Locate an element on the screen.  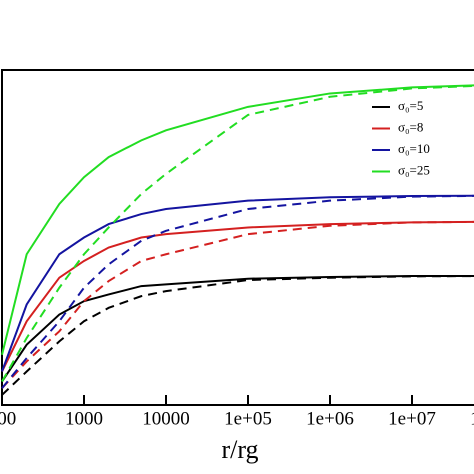
x-tick-label: 100 is located at coordinates (8, 418).